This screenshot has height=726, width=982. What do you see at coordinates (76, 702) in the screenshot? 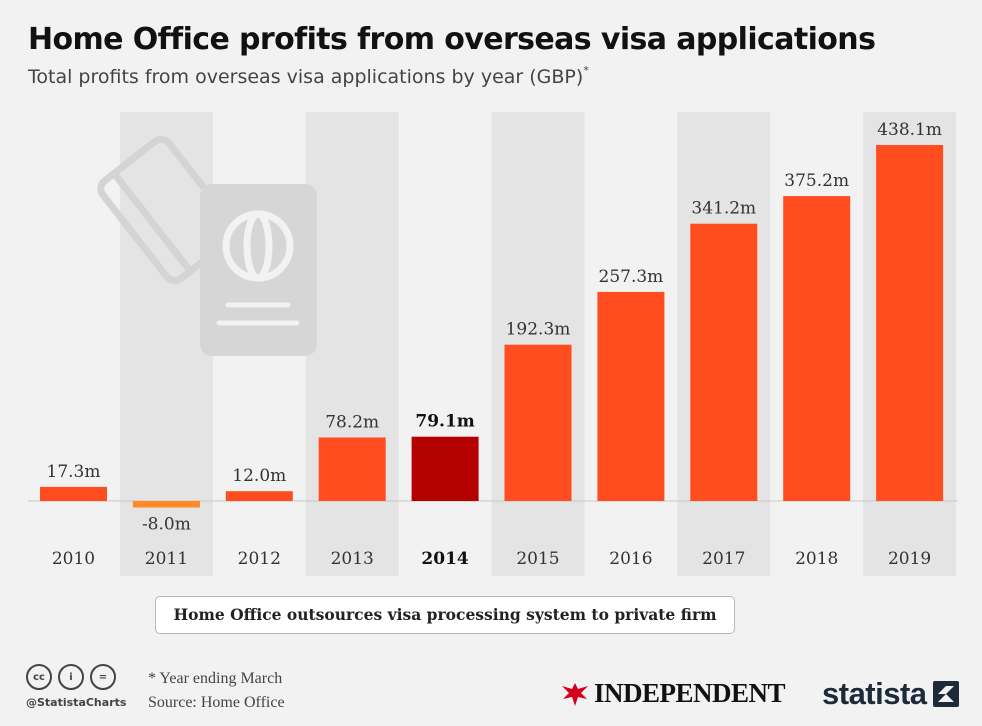
I see `statista-handle: @StatistaCharts` at bounding box center [76, 702].